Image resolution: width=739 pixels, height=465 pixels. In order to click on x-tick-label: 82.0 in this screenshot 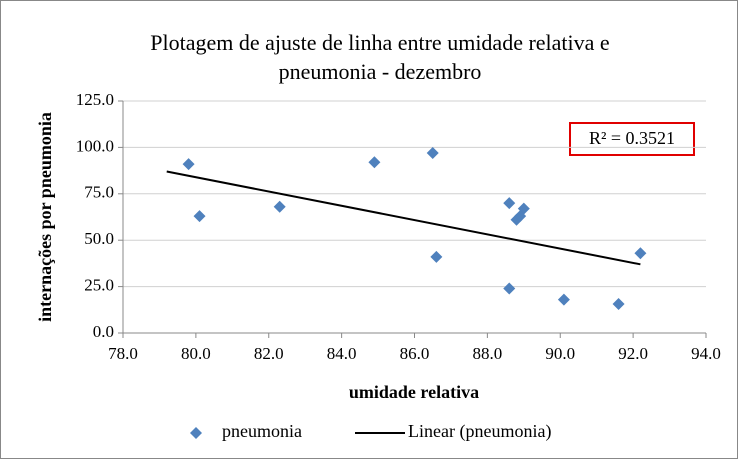, I will do `click(269, 353)`.